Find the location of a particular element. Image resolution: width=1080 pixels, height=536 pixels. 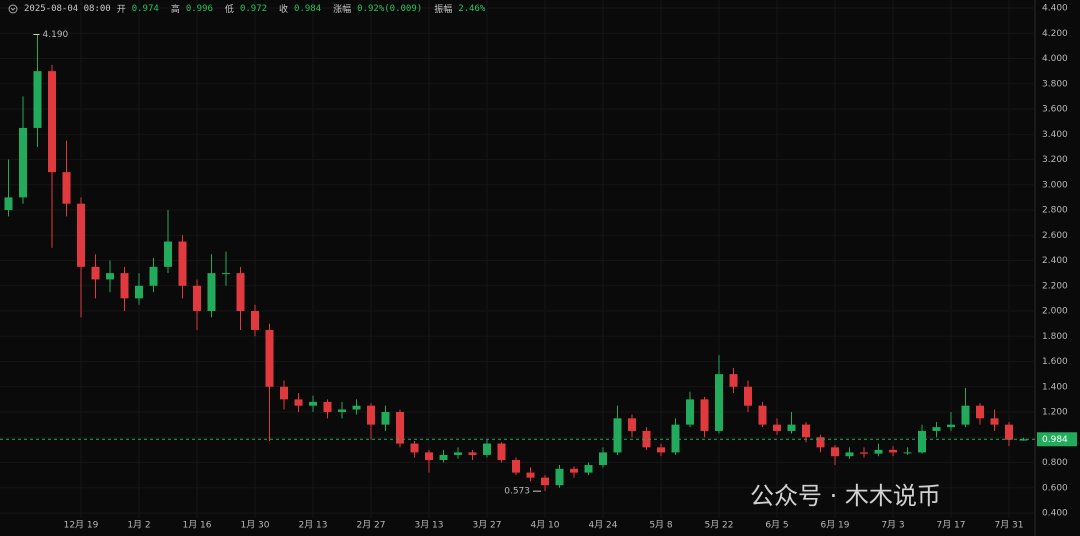

y-tick-label: 1.400 is located at coordinates (1055, 387).